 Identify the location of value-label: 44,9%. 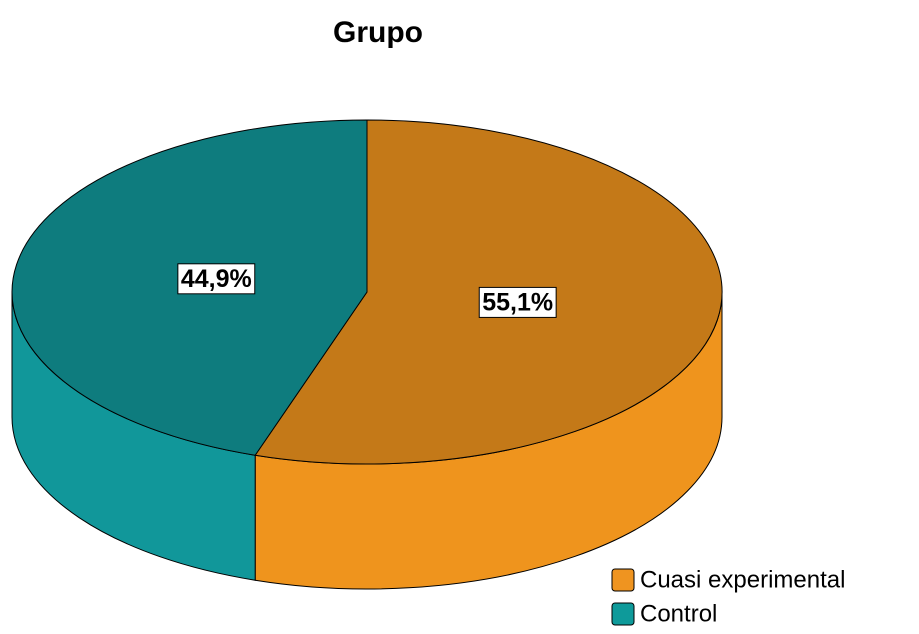
(216, 279).